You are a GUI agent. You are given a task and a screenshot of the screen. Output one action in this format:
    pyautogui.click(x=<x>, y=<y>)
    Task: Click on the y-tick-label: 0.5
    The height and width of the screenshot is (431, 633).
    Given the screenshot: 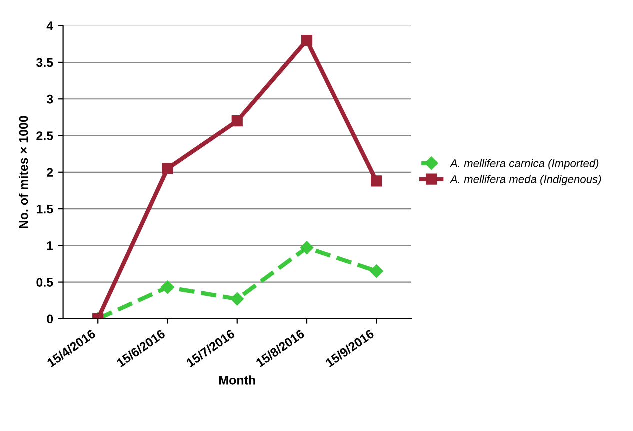 What is the action you would take?
    pyautogui.click(x=45, y=282)
    